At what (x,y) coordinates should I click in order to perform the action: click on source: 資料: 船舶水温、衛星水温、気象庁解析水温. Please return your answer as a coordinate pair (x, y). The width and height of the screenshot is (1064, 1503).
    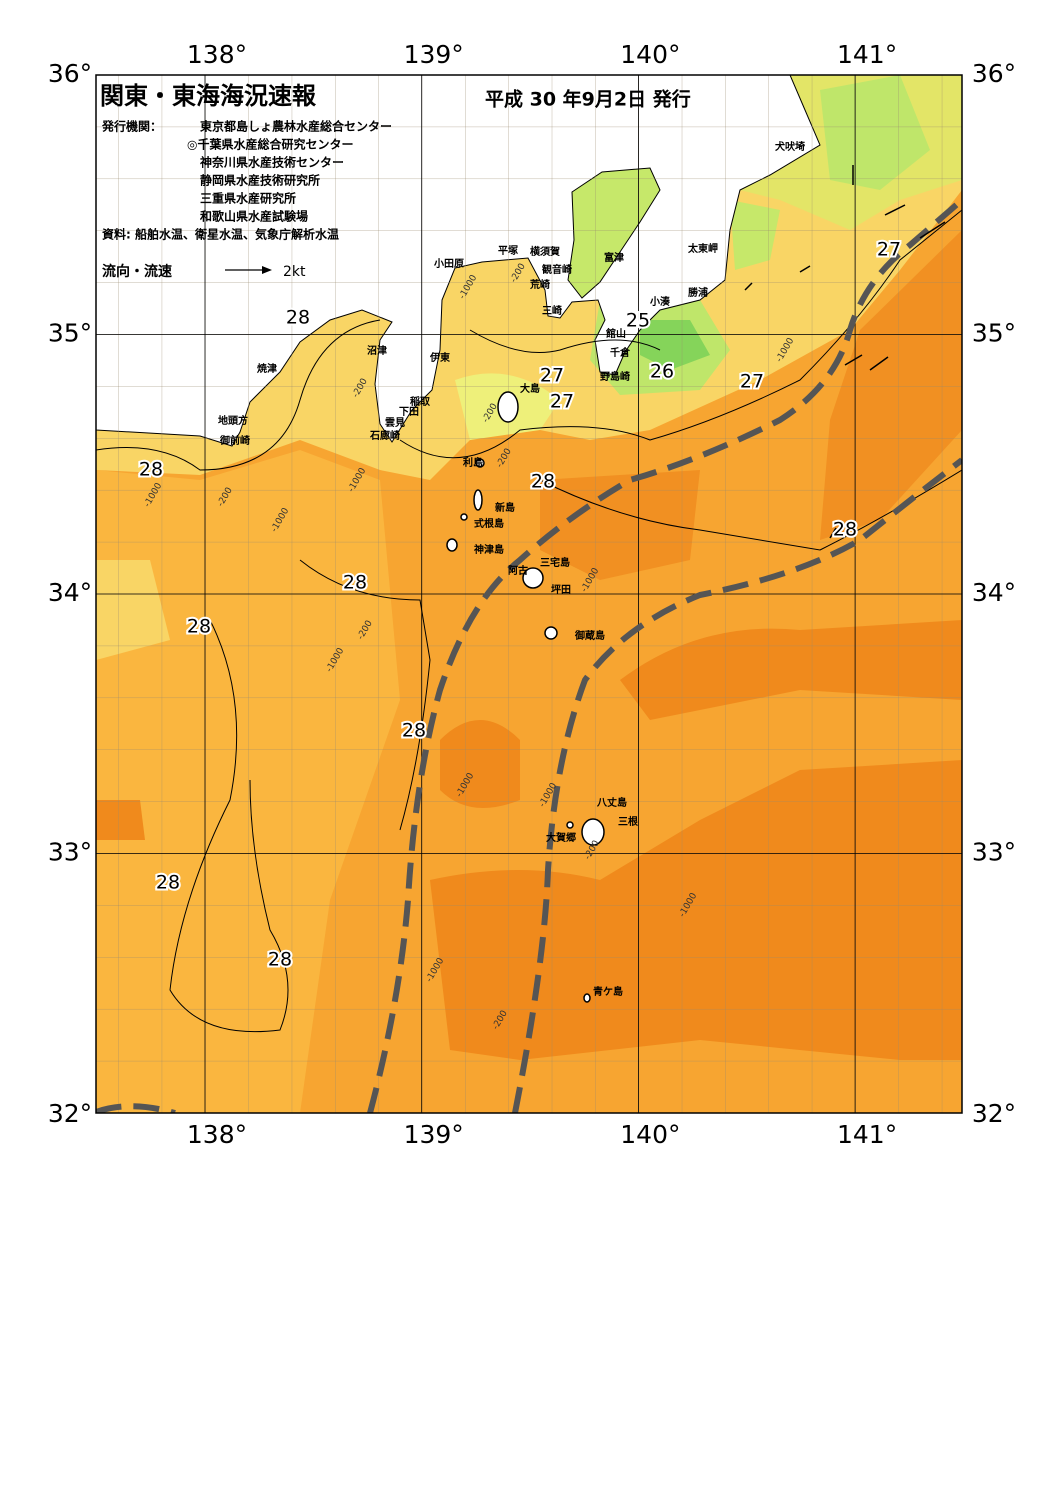
    Looking at the image, I should click on (220, 234).